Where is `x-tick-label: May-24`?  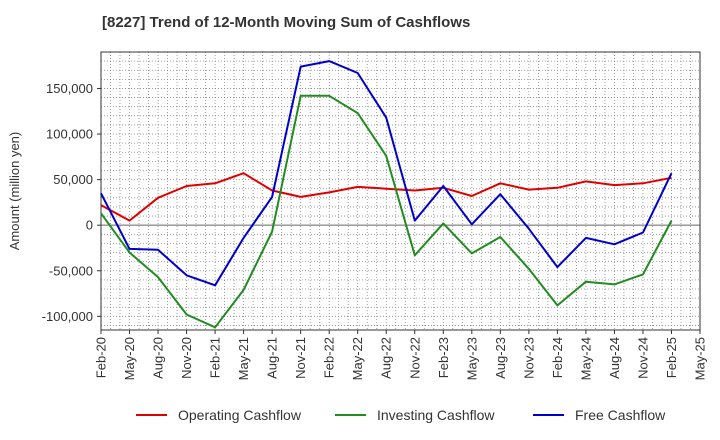 x-tick-label: May-24 is located at coordinates (585, 358).